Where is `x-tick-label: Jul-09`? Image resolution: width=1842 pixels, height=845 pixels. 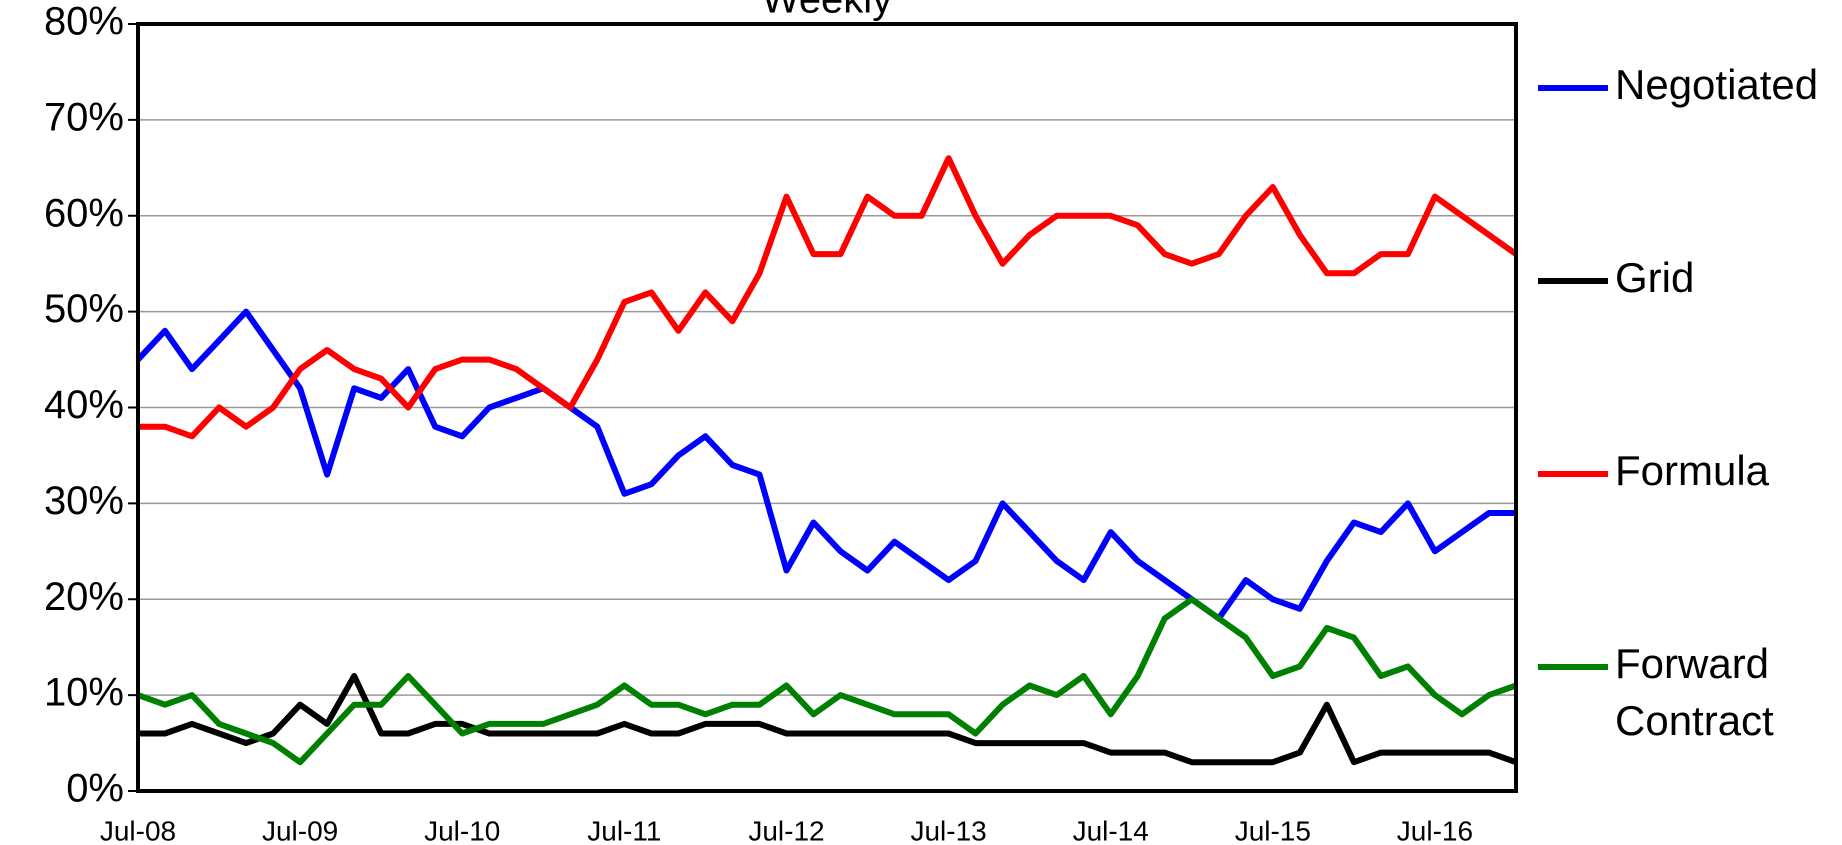
x-tick-label: Jul-09 is located at coordinates (300, 830).